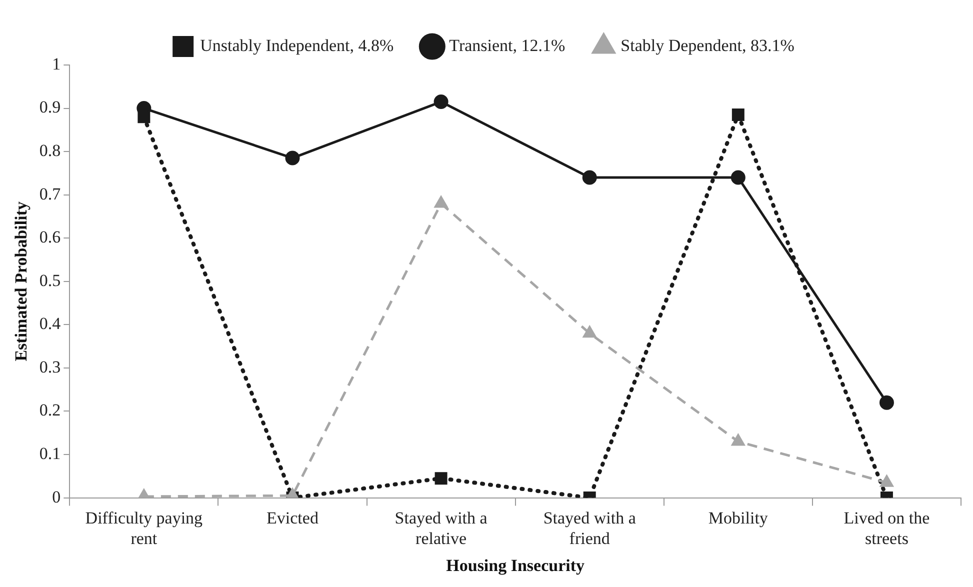 Image resolution: width=973 pixels, height=587 pixels. What do you see at coordinates (50, 410) in the screenshot?
I see `y-tick-label: 0.2` at bounding box center [50, 410].